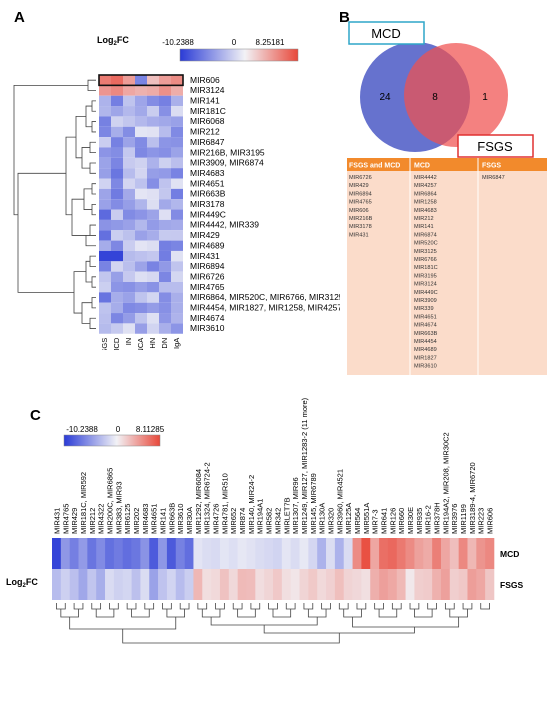  What do you see at coordinates (509, 554) in the screenshot?
I see `heatmap-c-row-label-mcd: MCD` at bounding box center [509, 554].